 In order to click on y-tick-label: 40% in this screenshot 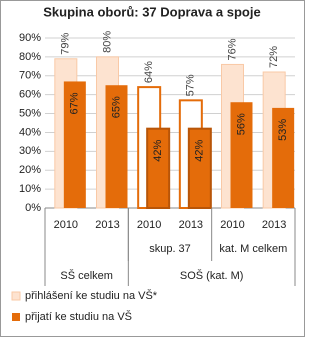, I will do `click(30, 132)`.